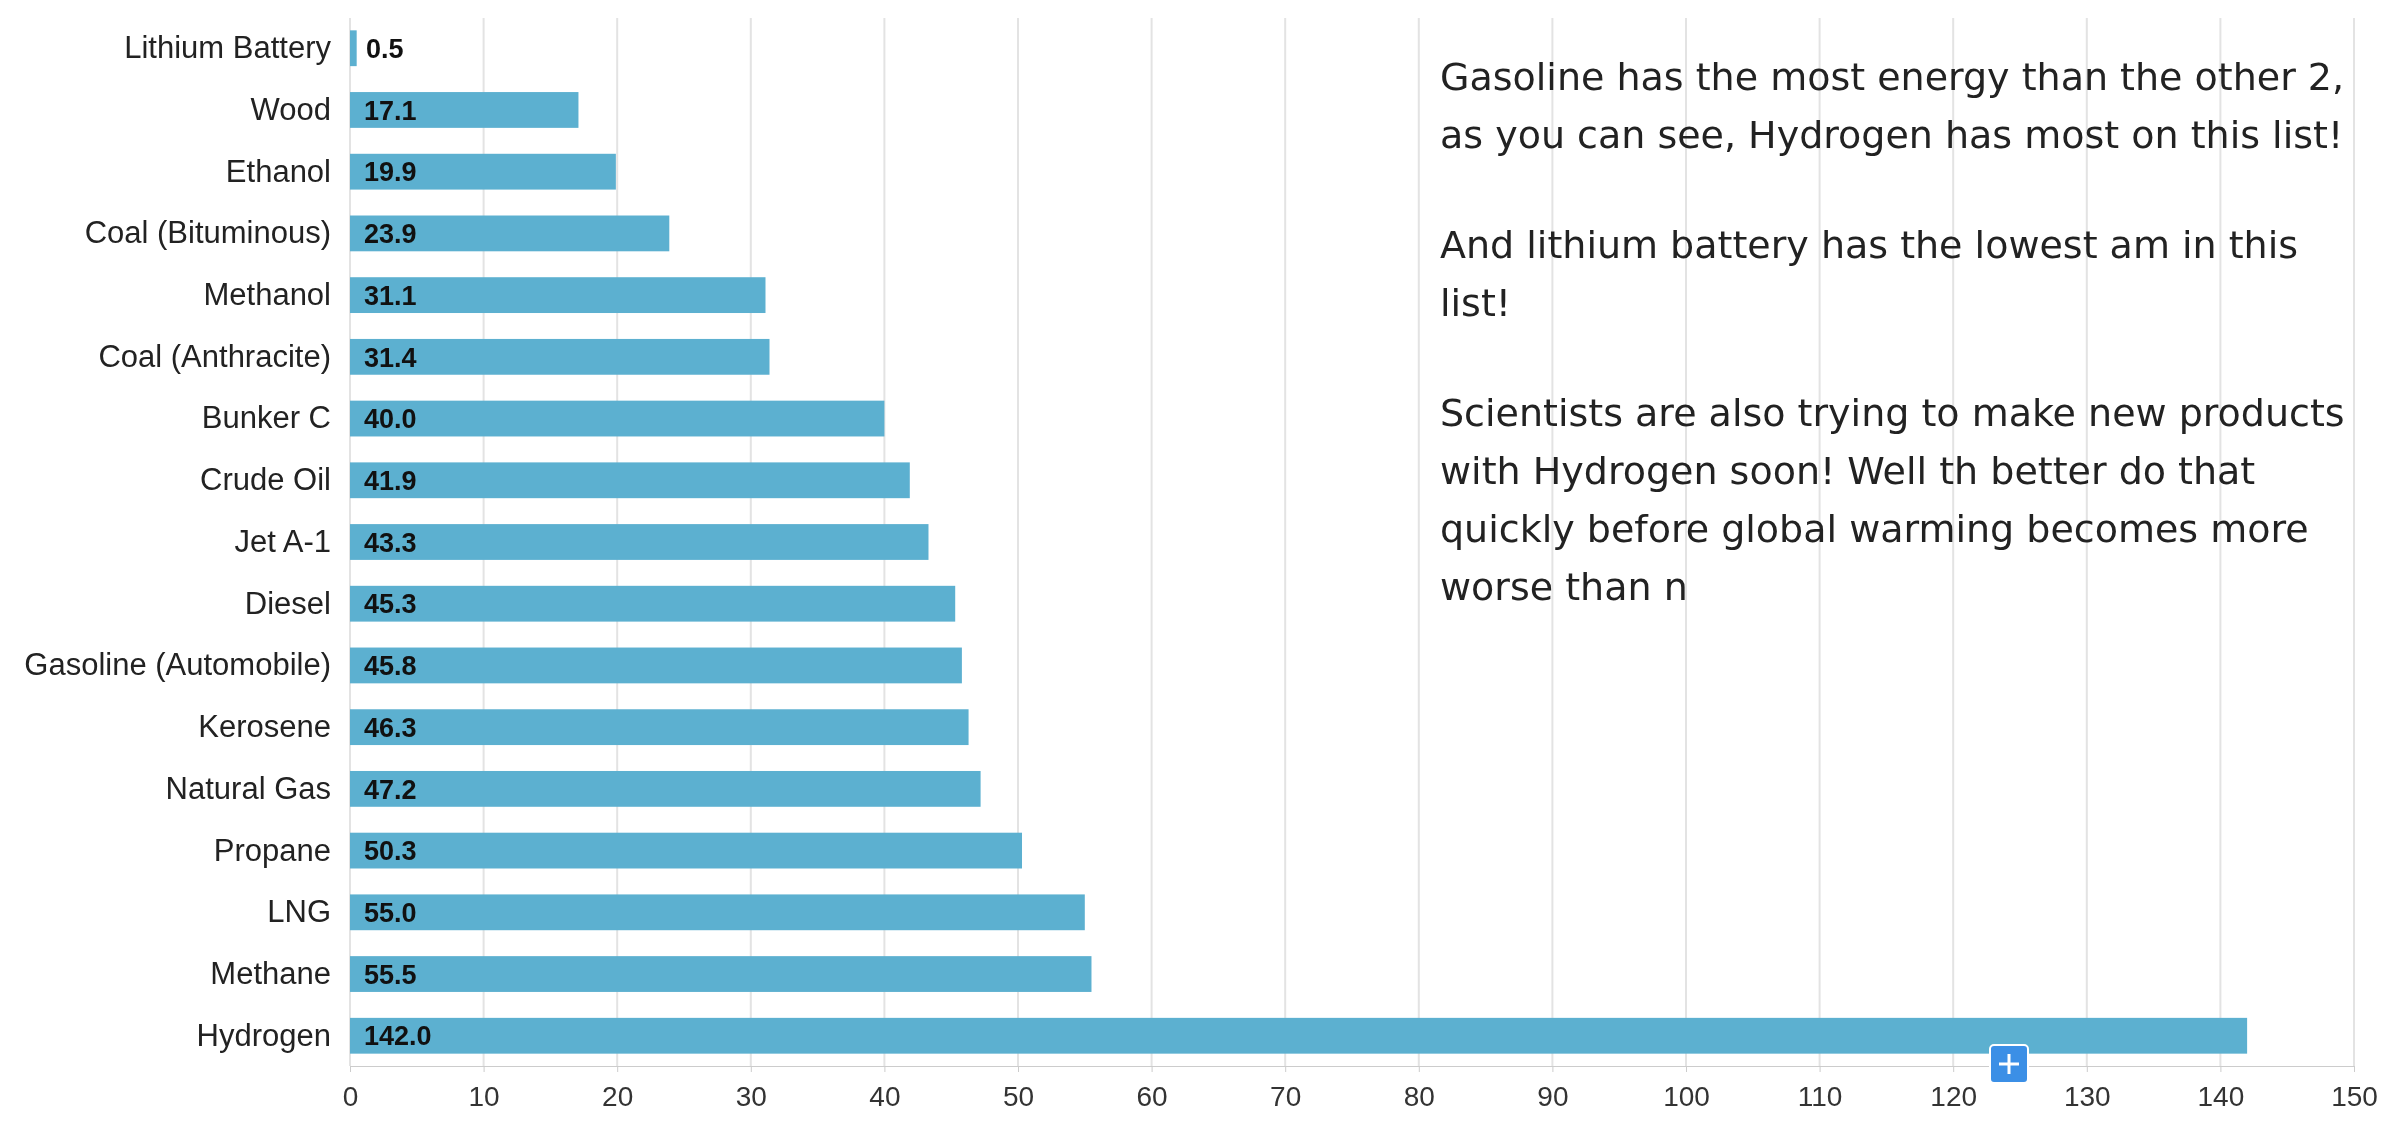  What do you see at coordinates (264, 727) in the screenshot?
I see `y-tick-label: Kerosene` at bounding box center [264, 727].